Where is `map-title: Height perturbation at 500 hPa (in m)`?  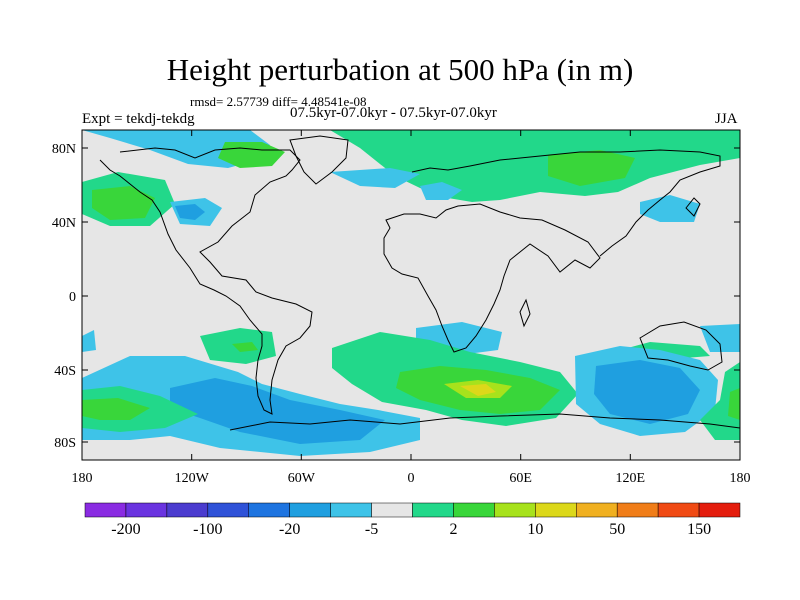
map-title: Height perturbation at 500 hPa (in m) is located at coordinates (400, 69).